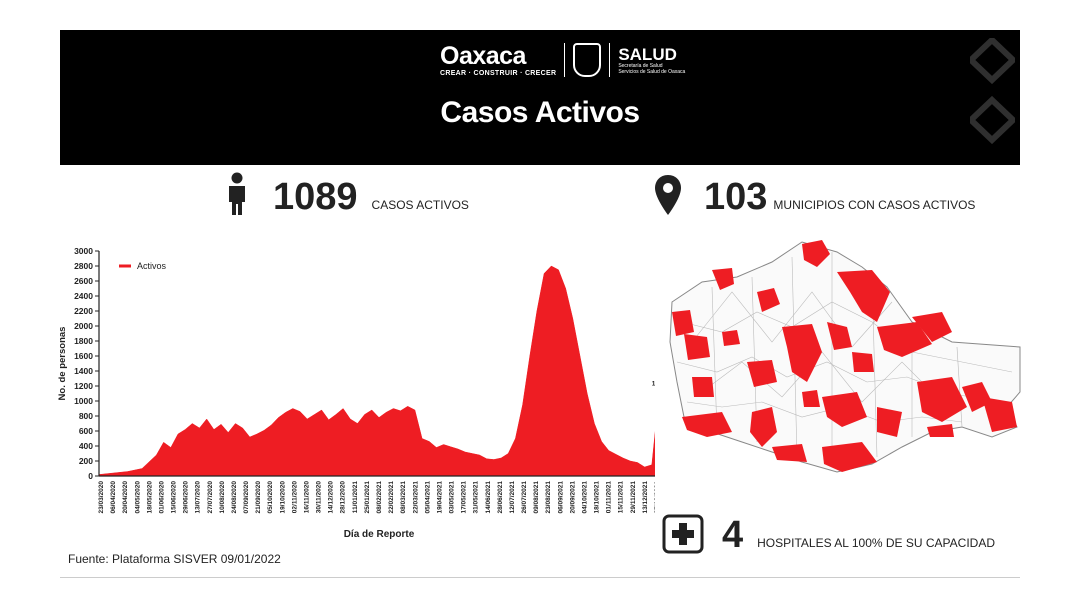  Describe the element at coordinates (83, 341) in the screenshot. I see `y-tick-label: 1800` at that location.